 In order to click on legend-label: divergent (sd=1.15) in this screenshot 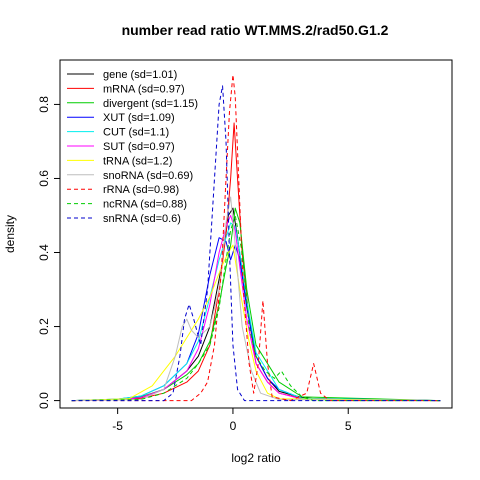, I will do `click(150, 104)`.